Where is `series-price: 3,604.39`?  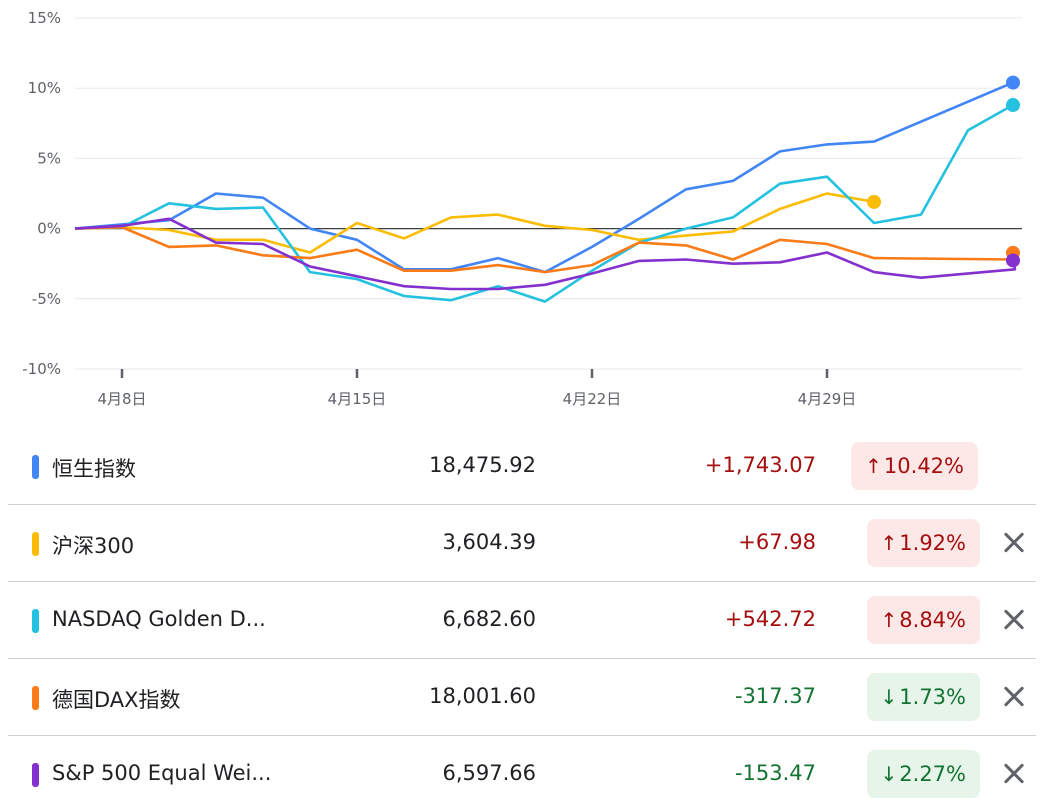
series-price: 3,604.39 is located at coordinates (489, 542).